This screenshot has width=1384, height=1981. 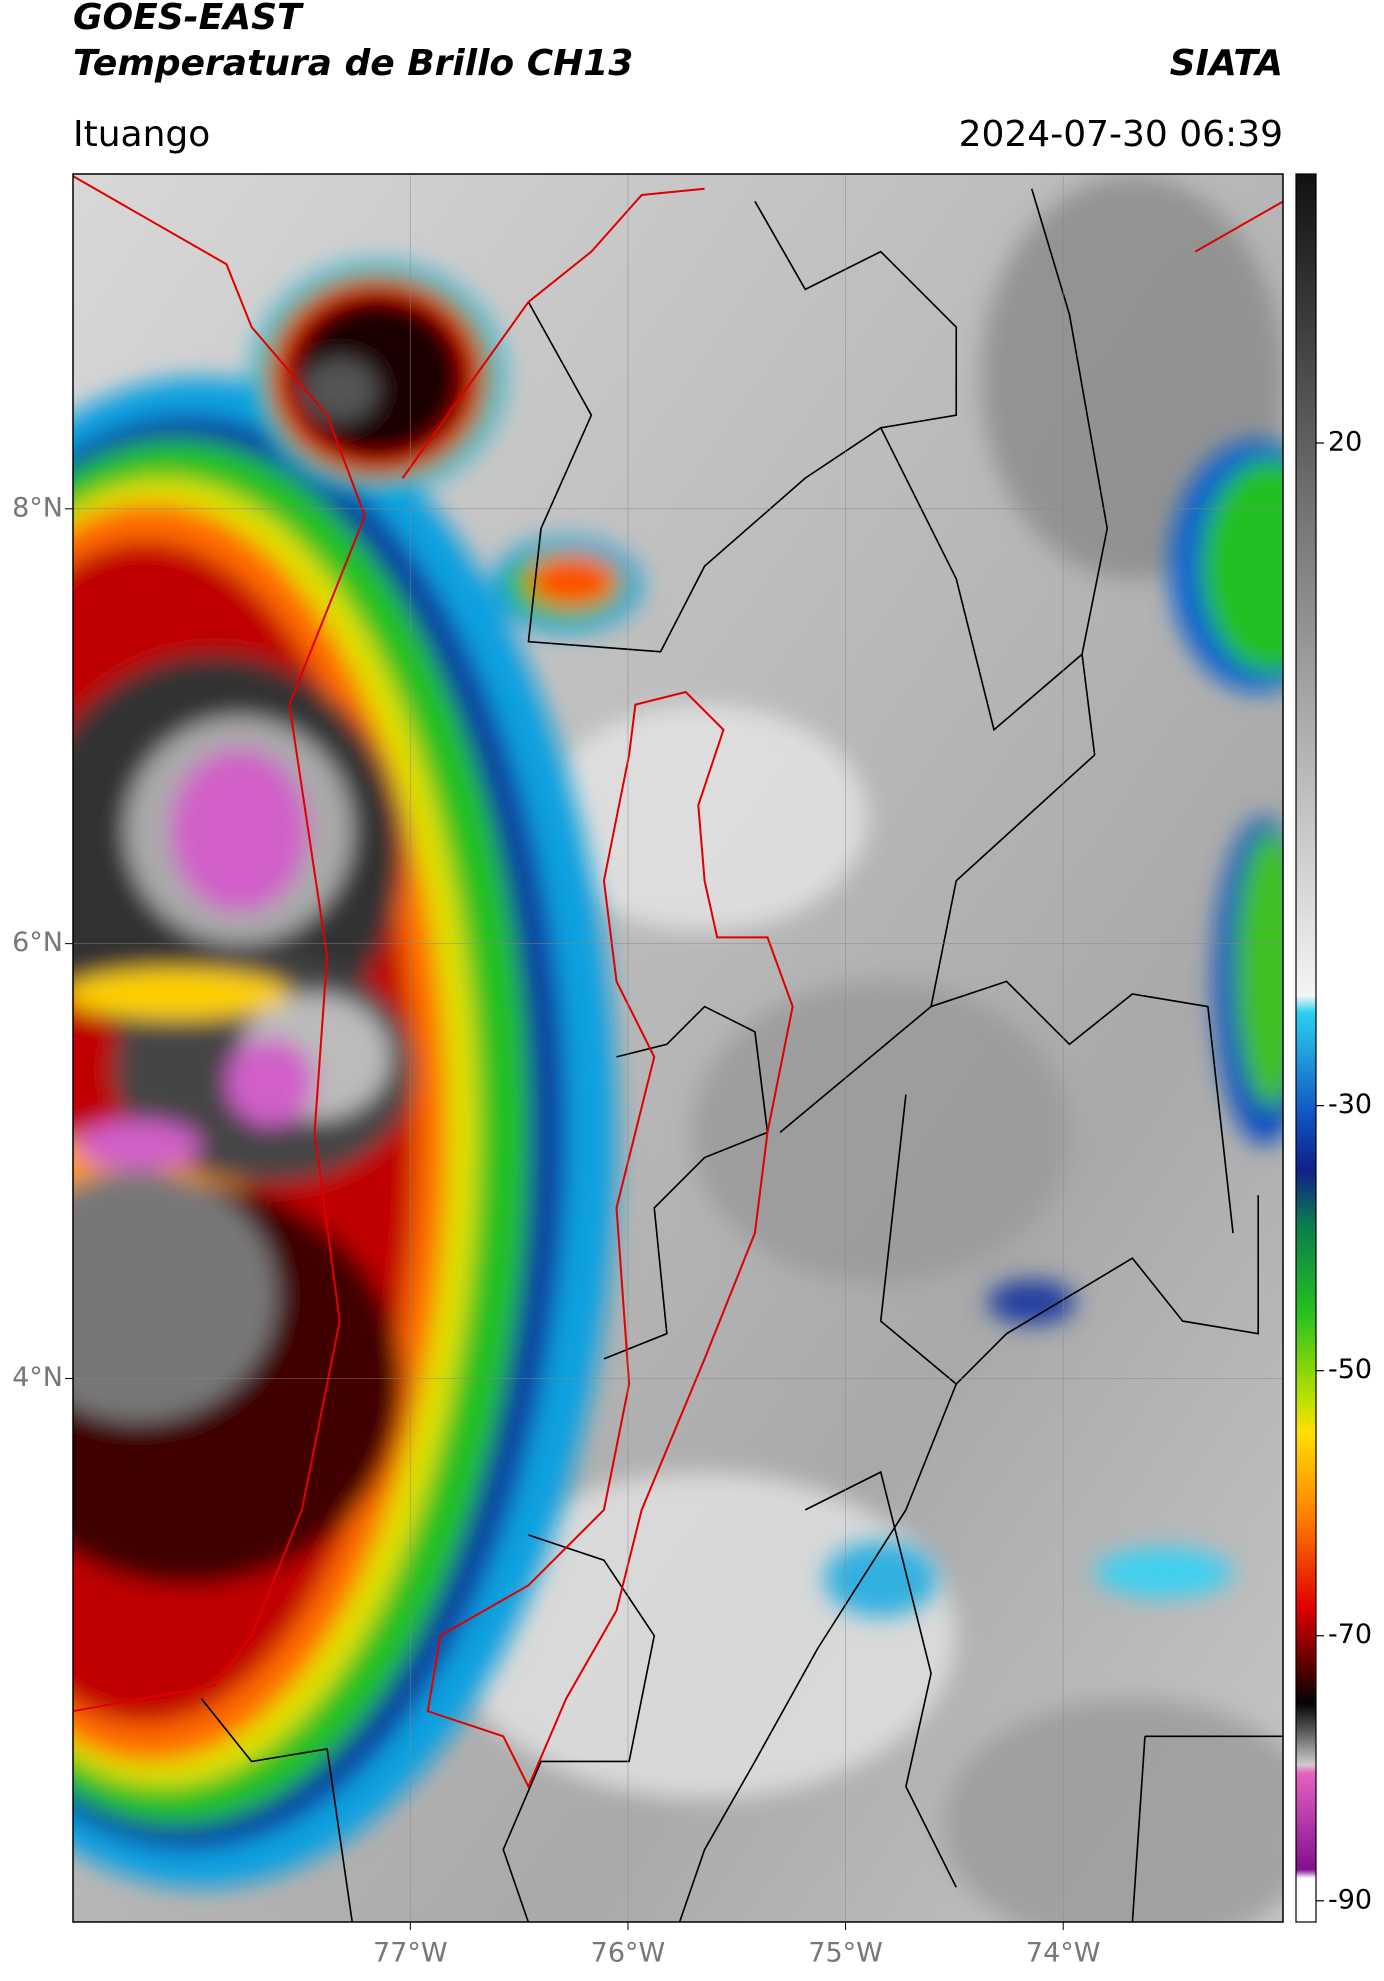 I want to click on colorbar, so click(x=1306, y=1048).